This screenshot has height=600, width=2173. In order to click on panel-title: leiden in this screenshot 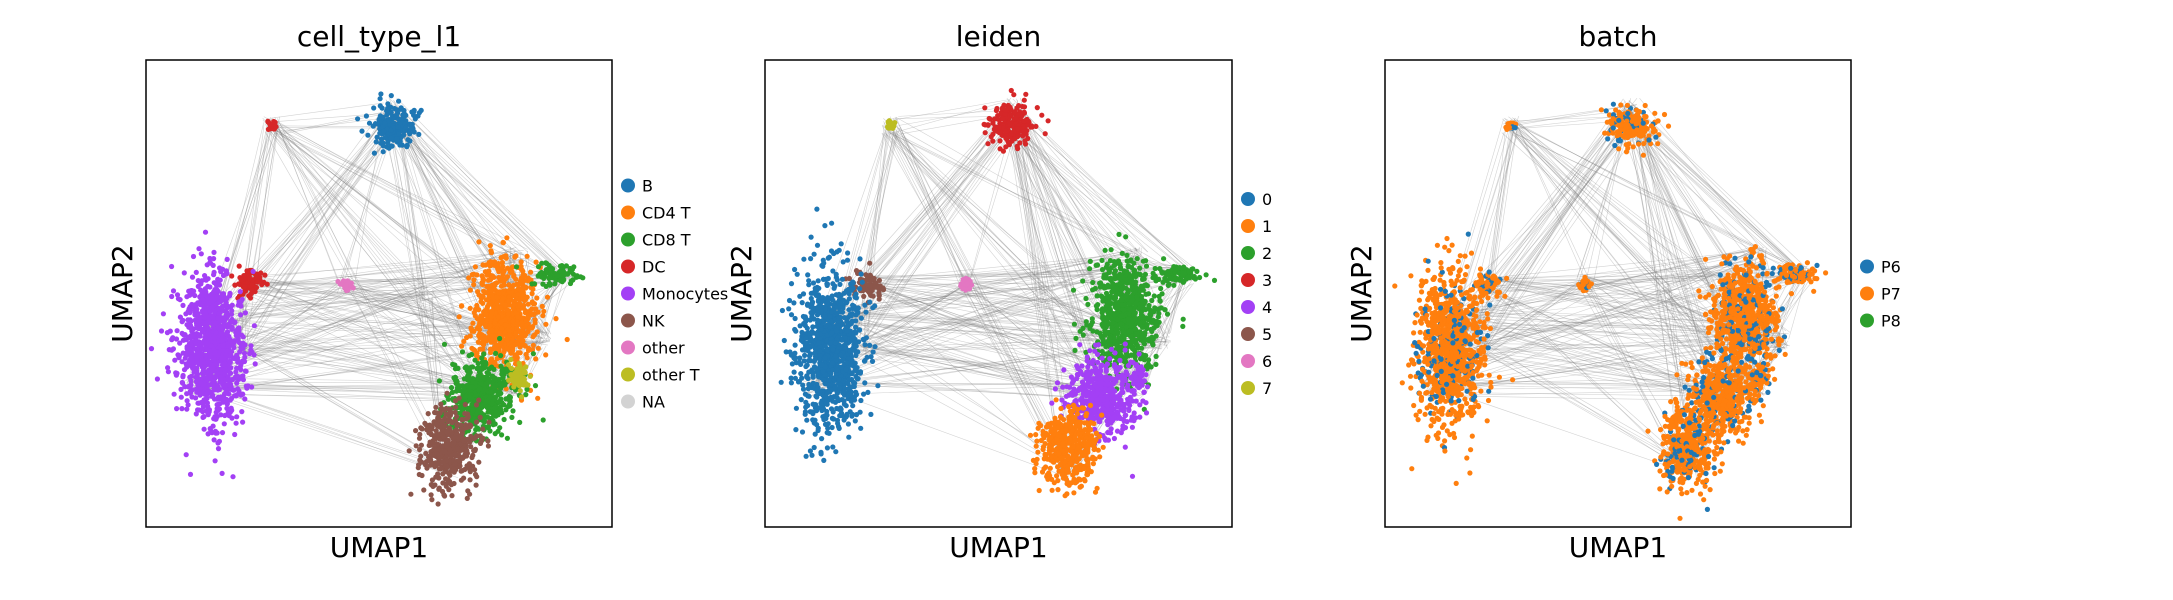, I will do `click(999, 36)`.